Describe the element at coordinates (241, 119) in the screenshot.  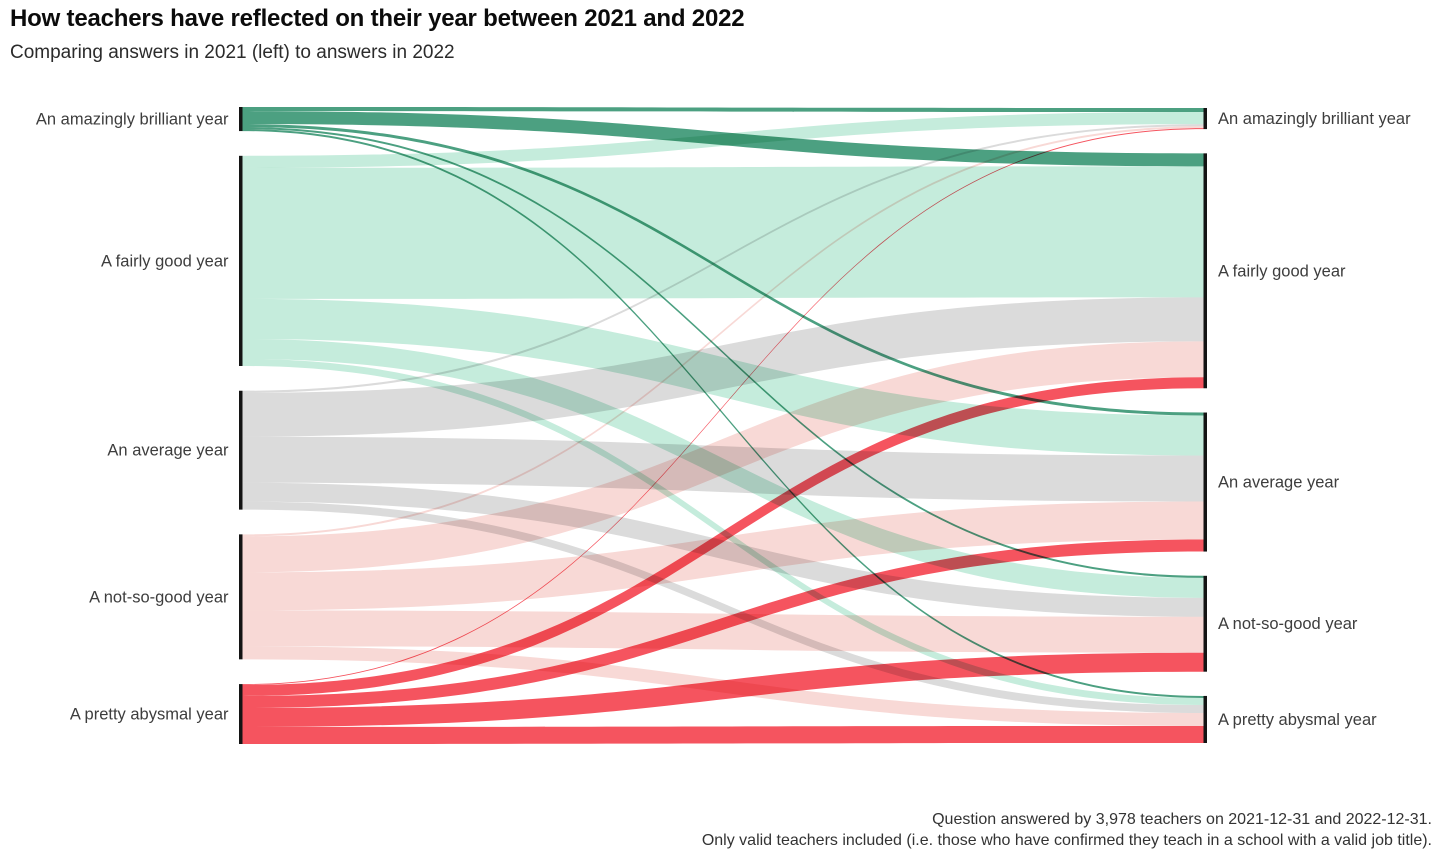
I see `sankey-node-2021-an-amazingly-brilliant-year` at that location.